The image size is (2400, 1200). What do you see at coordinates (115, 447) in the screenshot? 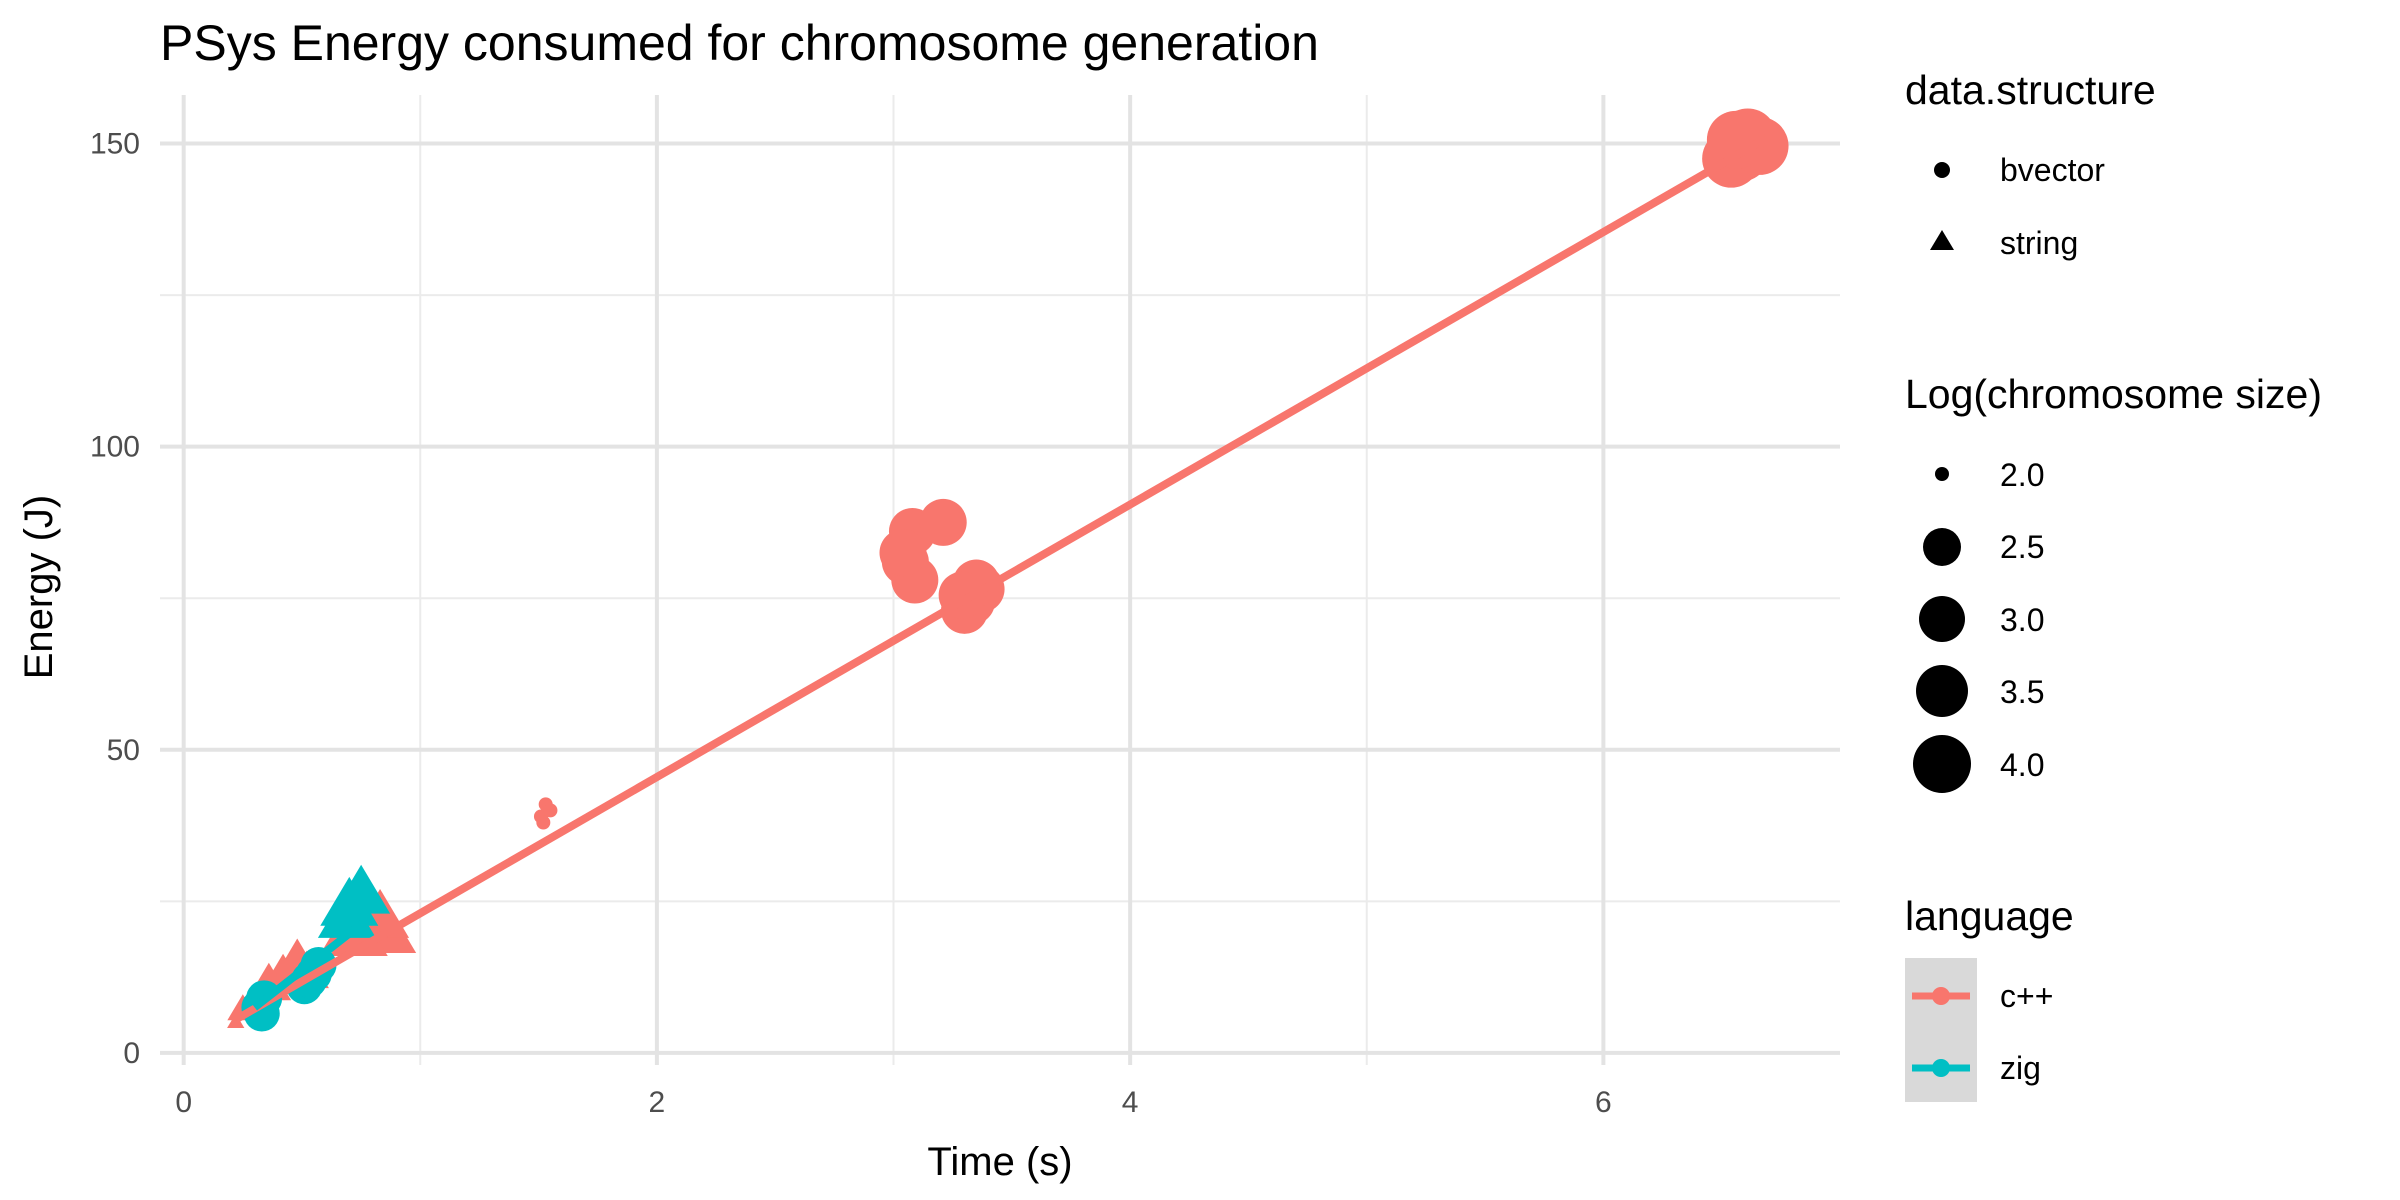
I see `y-tick-label: 100` at bounding box center [115, 447].